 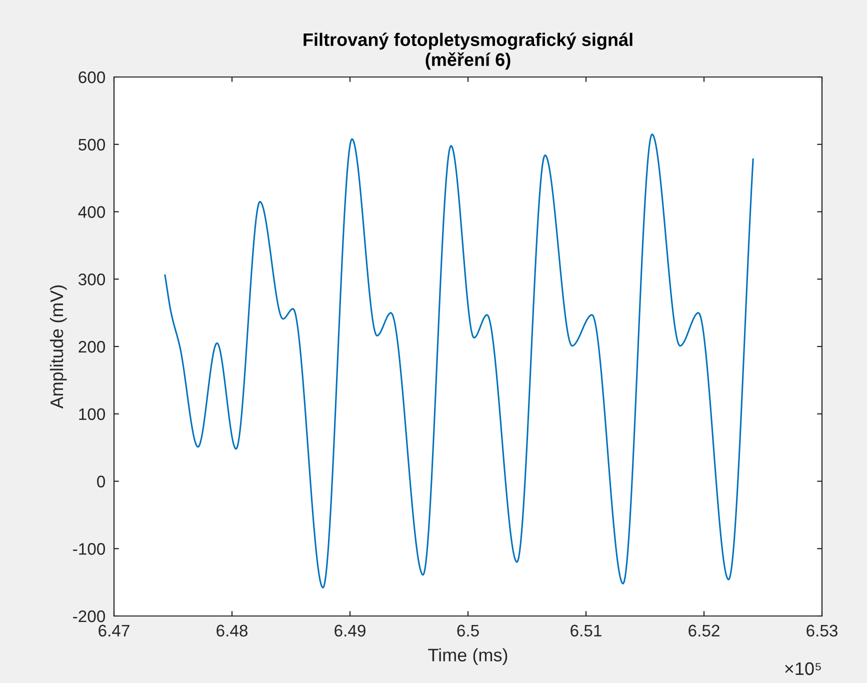 What do you see at coordinates (92, 212) in the screenshot?
I see `y-tick-label: 400` at bounding box center [92, 212].